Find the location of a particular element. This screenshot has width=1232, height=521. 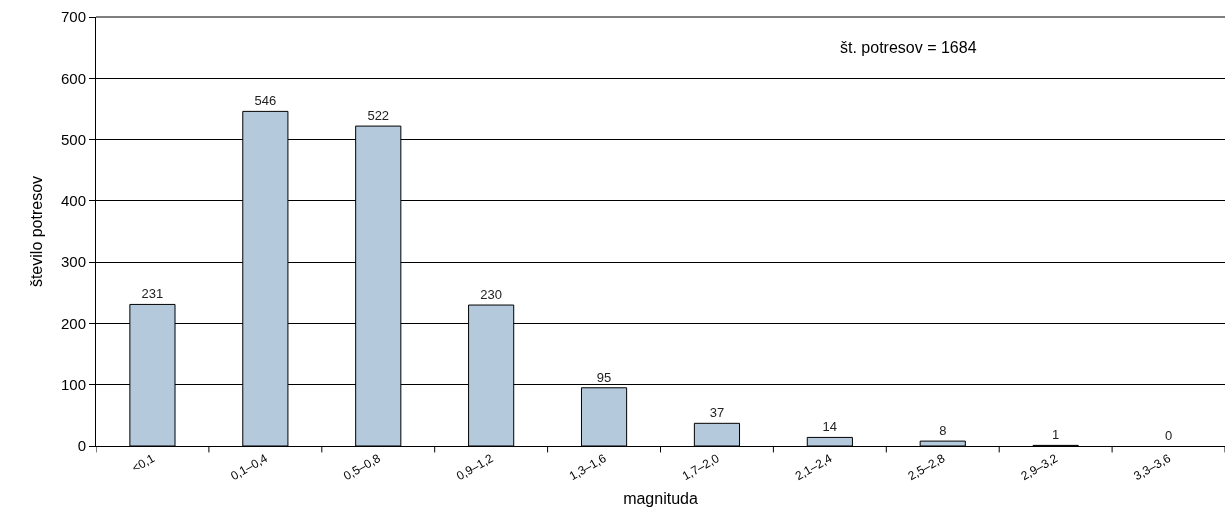

data-label: 0 is located at coordinates (1168, 435).